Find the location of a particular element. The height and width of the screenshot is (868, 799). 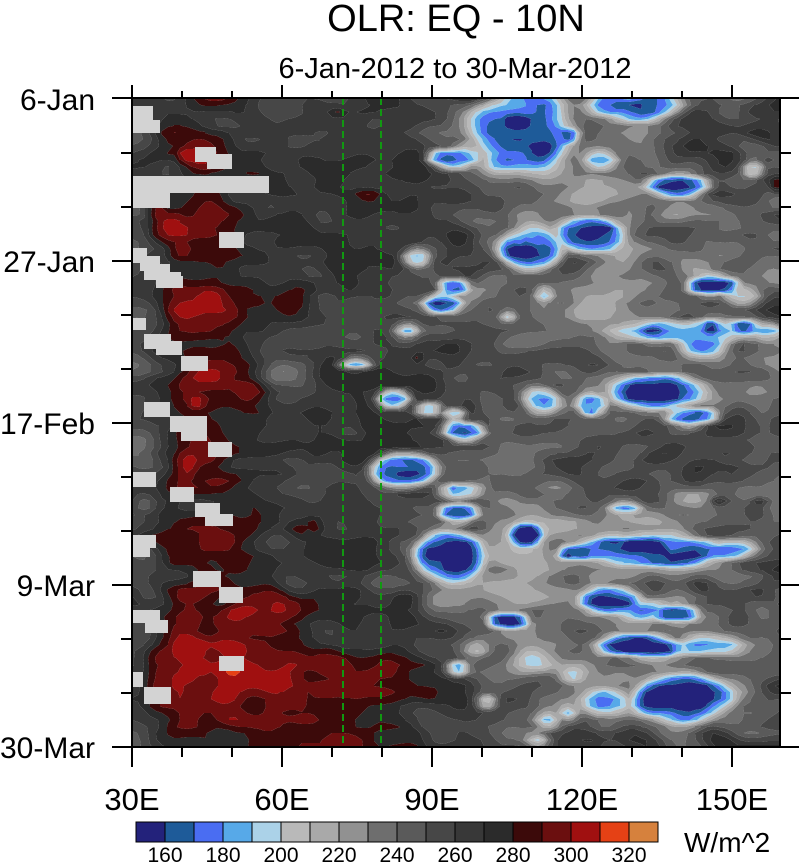

svg-text: 60E is located at coordinates (281, 799).